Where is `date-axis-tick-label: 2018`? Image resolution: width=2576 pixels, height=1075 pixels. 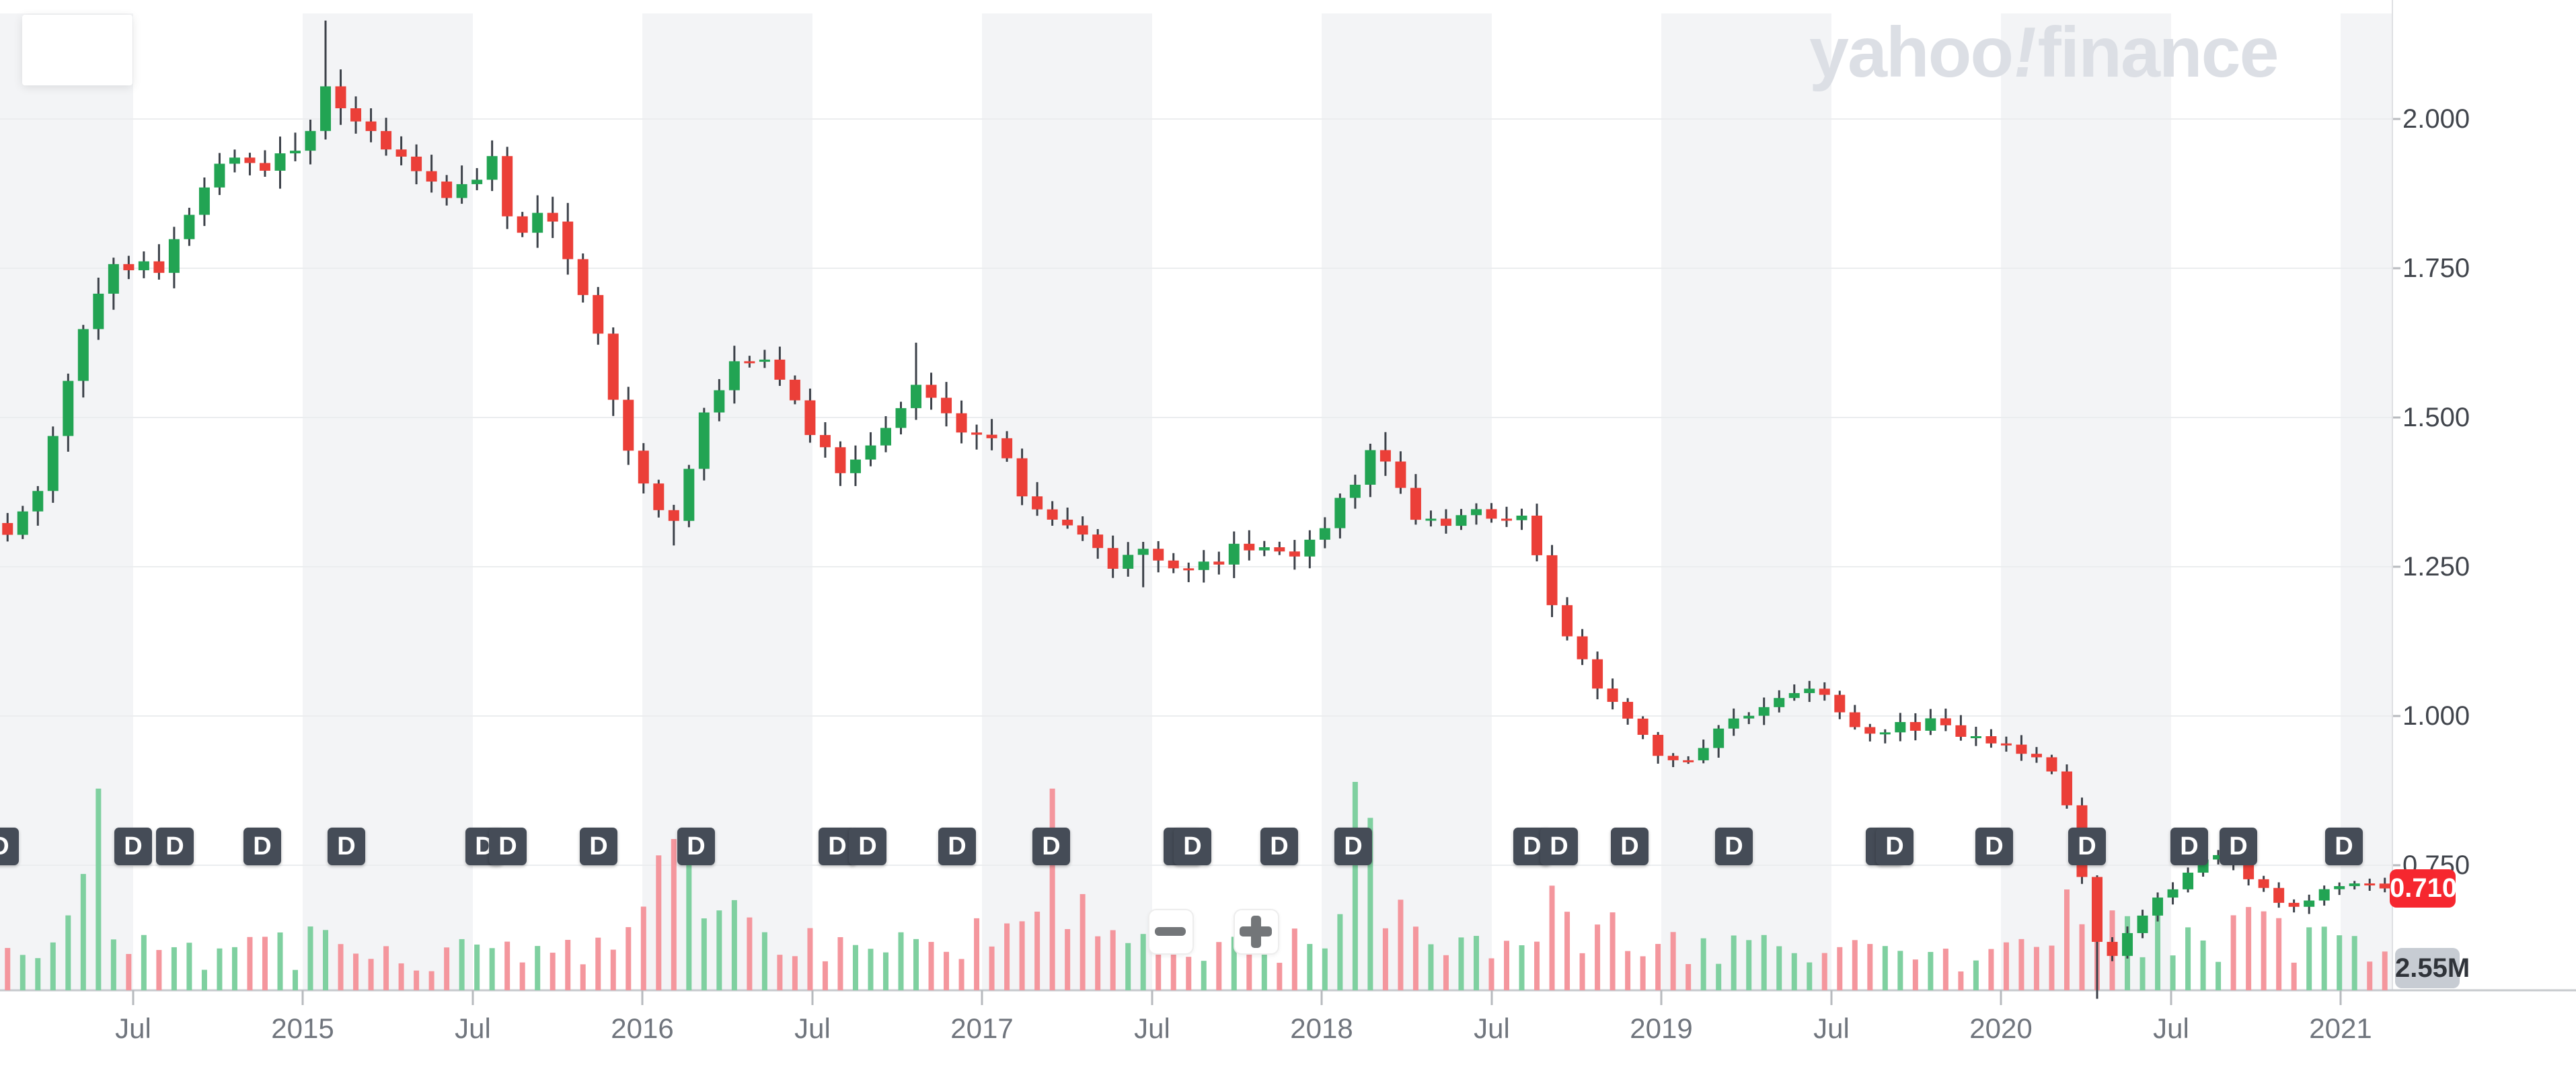 date-axis-tick-label: 2018 is located at coordinates (1321, 1028).